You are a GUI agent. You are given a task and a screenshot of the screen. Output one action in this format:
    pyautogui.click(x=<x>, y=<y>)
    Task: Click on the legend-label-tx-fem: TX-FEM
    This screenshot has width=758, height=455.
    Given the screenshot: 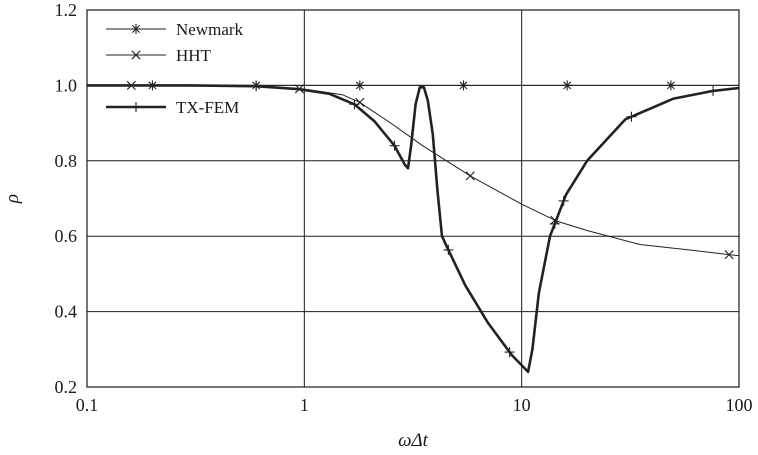 What is the action you would take?
    pyautogui.click(x=207, y=107)
    